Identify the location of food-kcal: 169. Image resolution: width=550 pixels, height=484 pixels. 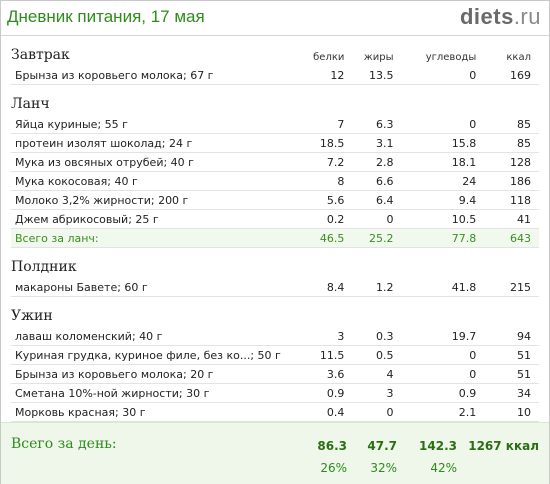
(509, 75).